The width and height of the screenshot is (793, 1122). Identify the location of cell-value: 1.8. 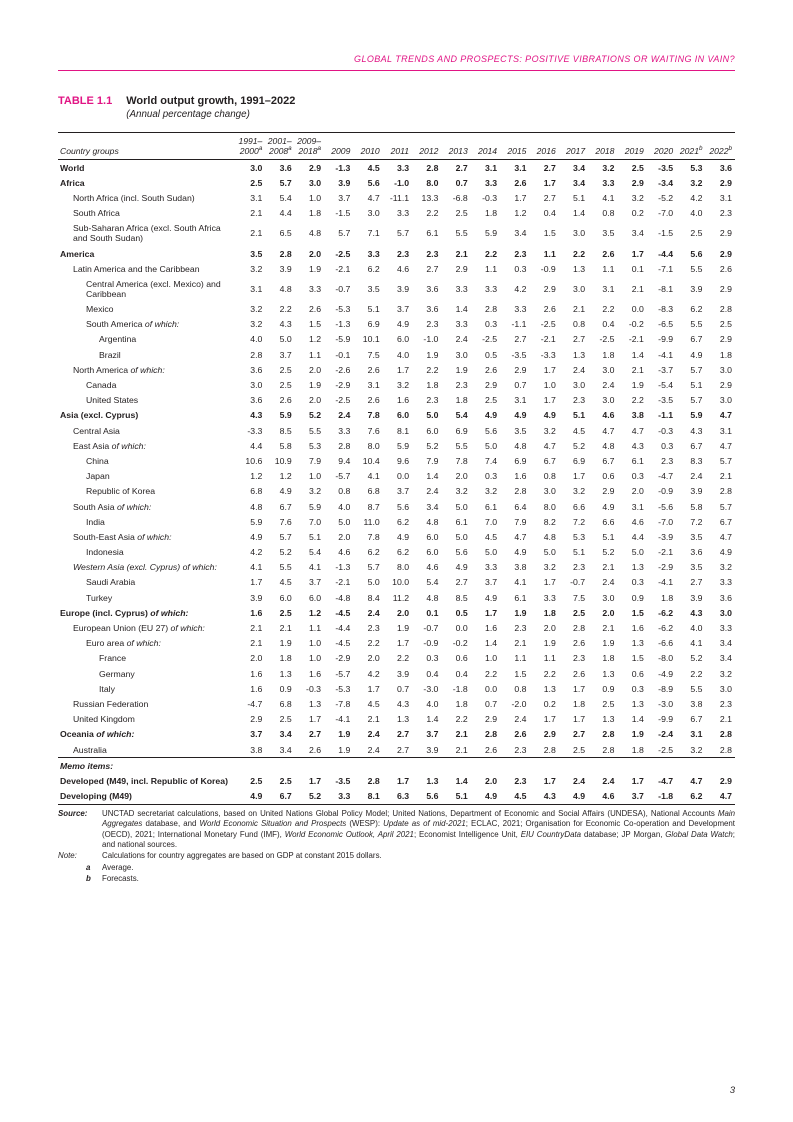
(608, 658).